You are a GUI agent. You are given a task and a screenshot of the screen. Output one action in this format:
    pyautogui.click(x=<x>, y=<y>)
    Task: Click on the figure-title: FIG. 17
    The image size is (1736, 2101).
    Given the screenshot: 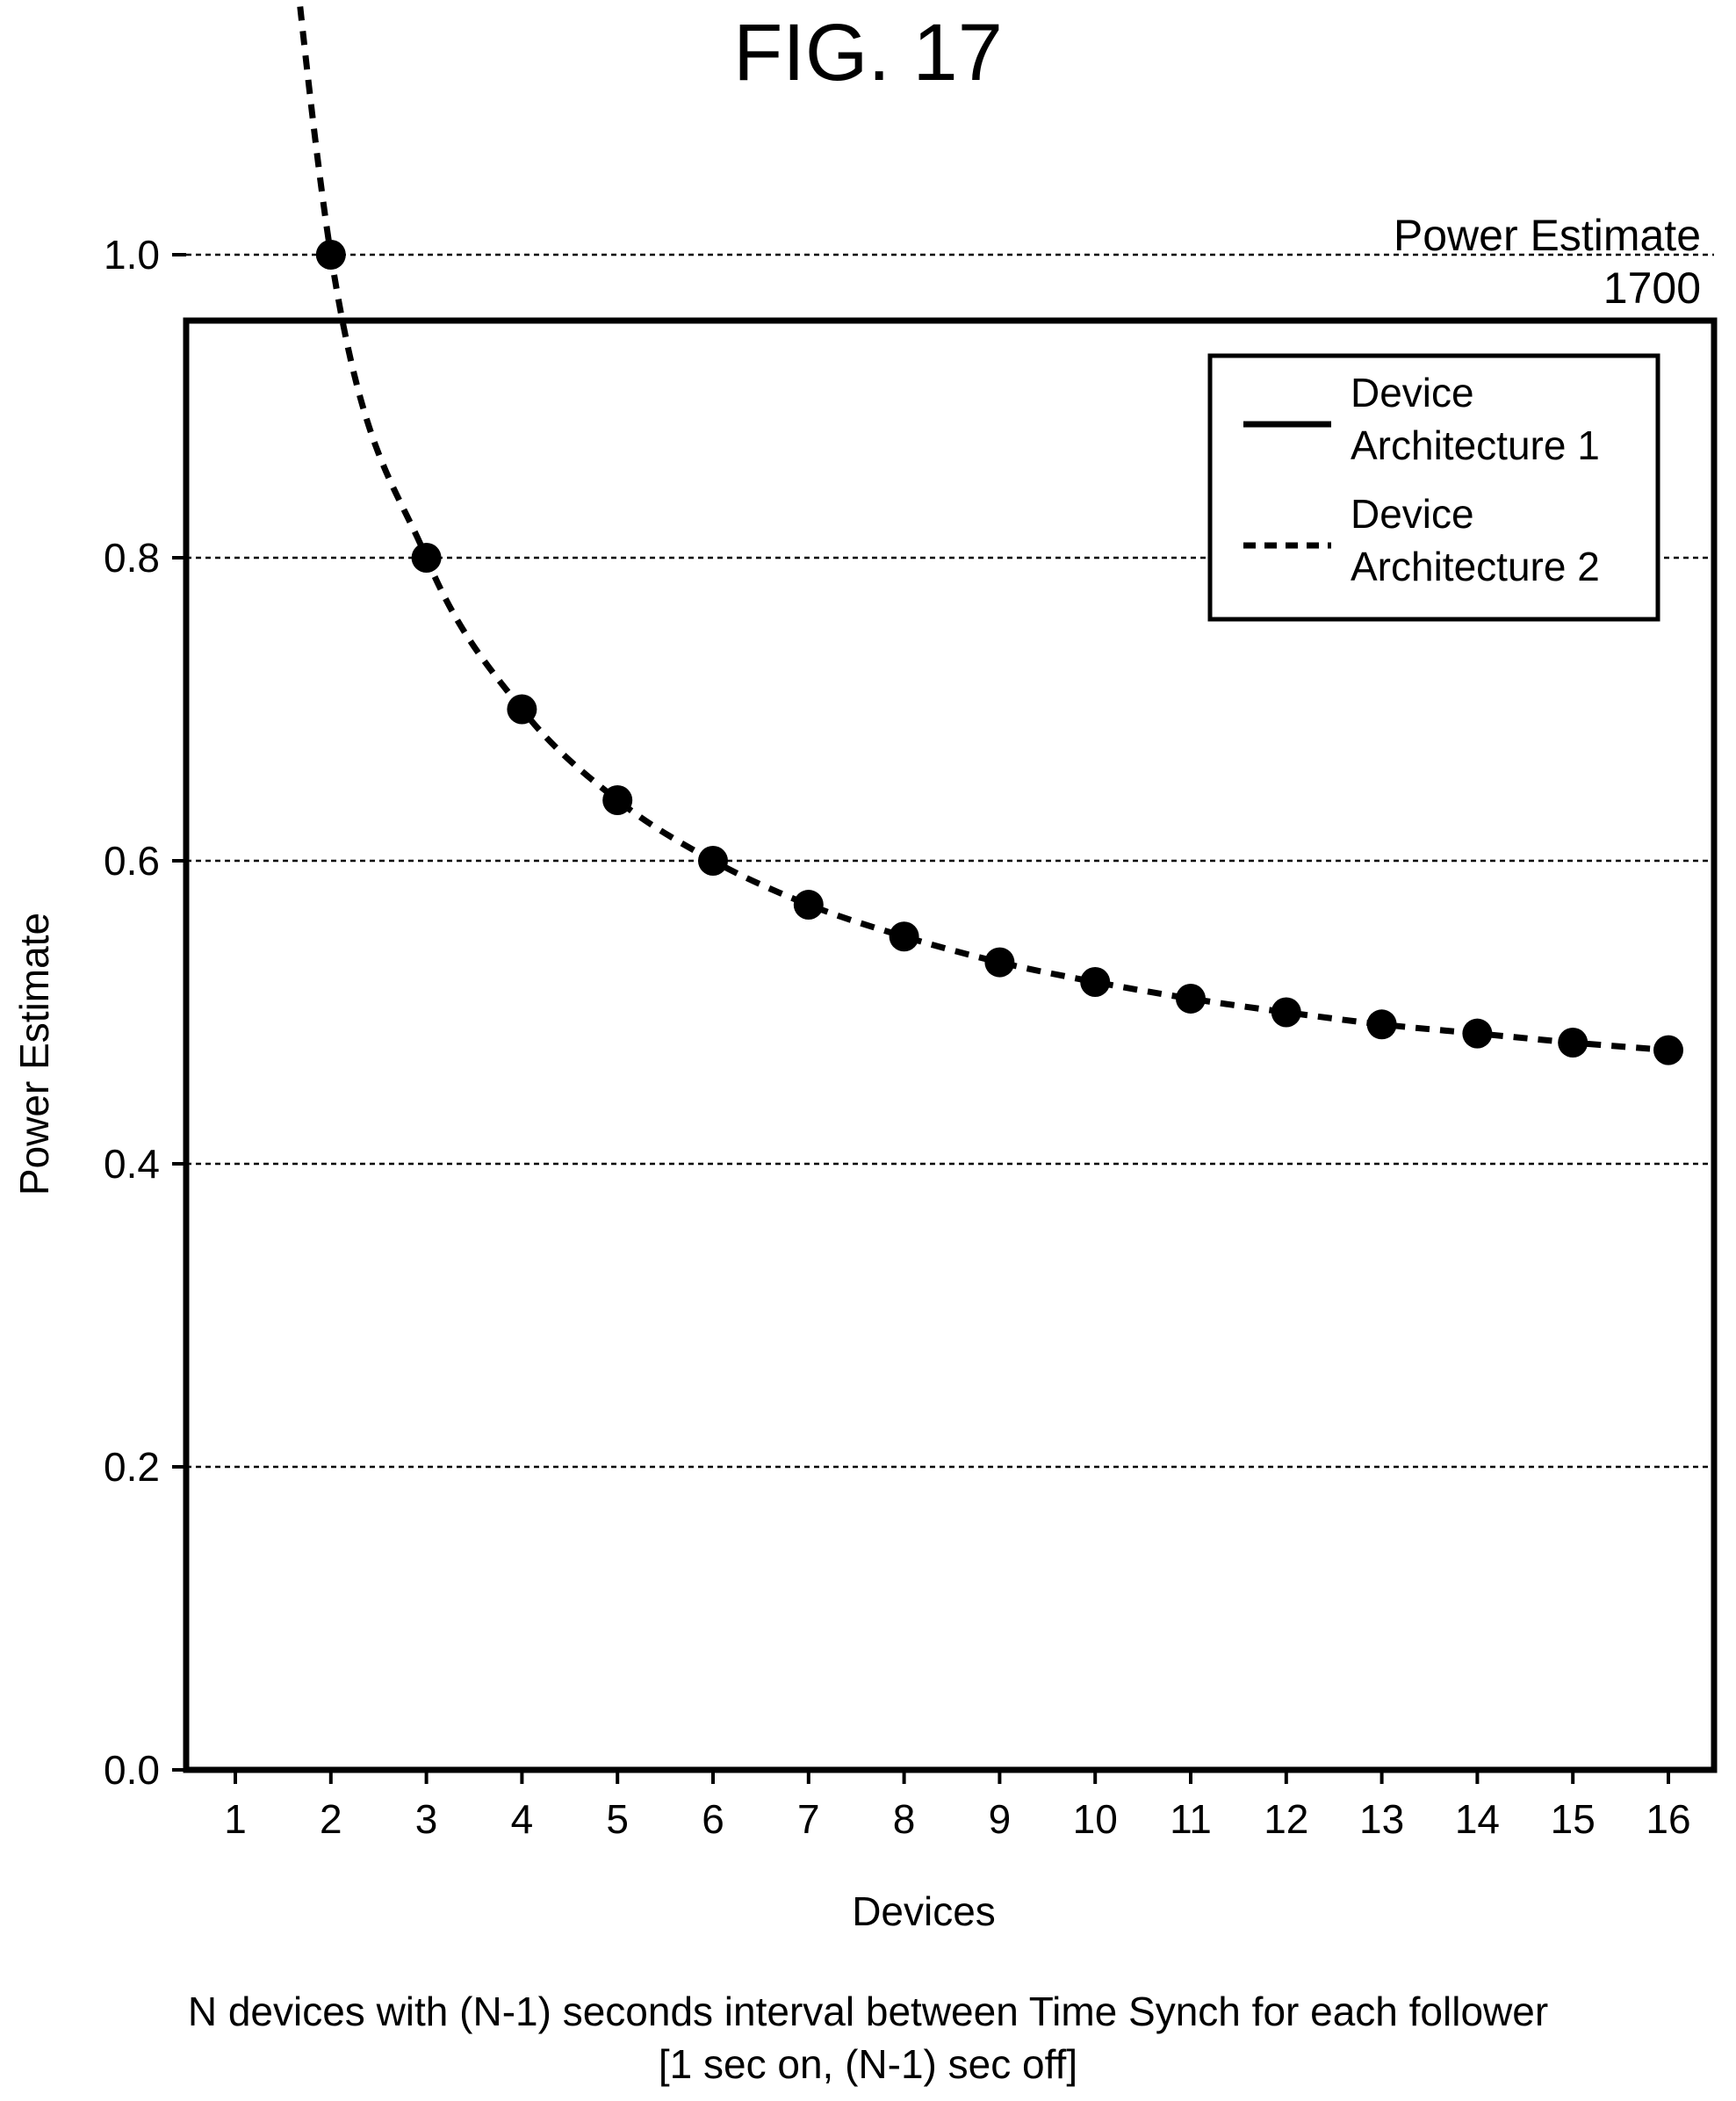 What is the action you would take?
    pyautogui.click(x=868, y=53)
    